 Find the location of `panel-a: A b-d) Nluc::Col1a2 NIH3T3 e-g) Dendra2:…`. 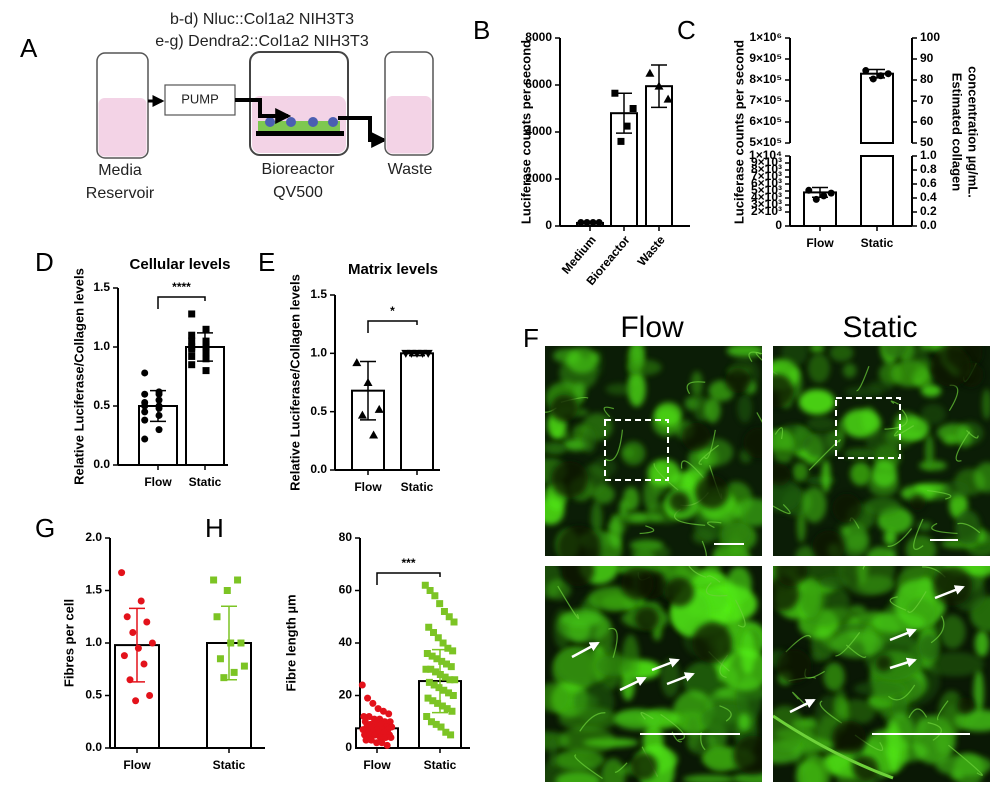

panel-a: A b-d) Nluc::Col1a2 NIH3T3 e-g) Dendra2:… is located at coordinates (227, 106).